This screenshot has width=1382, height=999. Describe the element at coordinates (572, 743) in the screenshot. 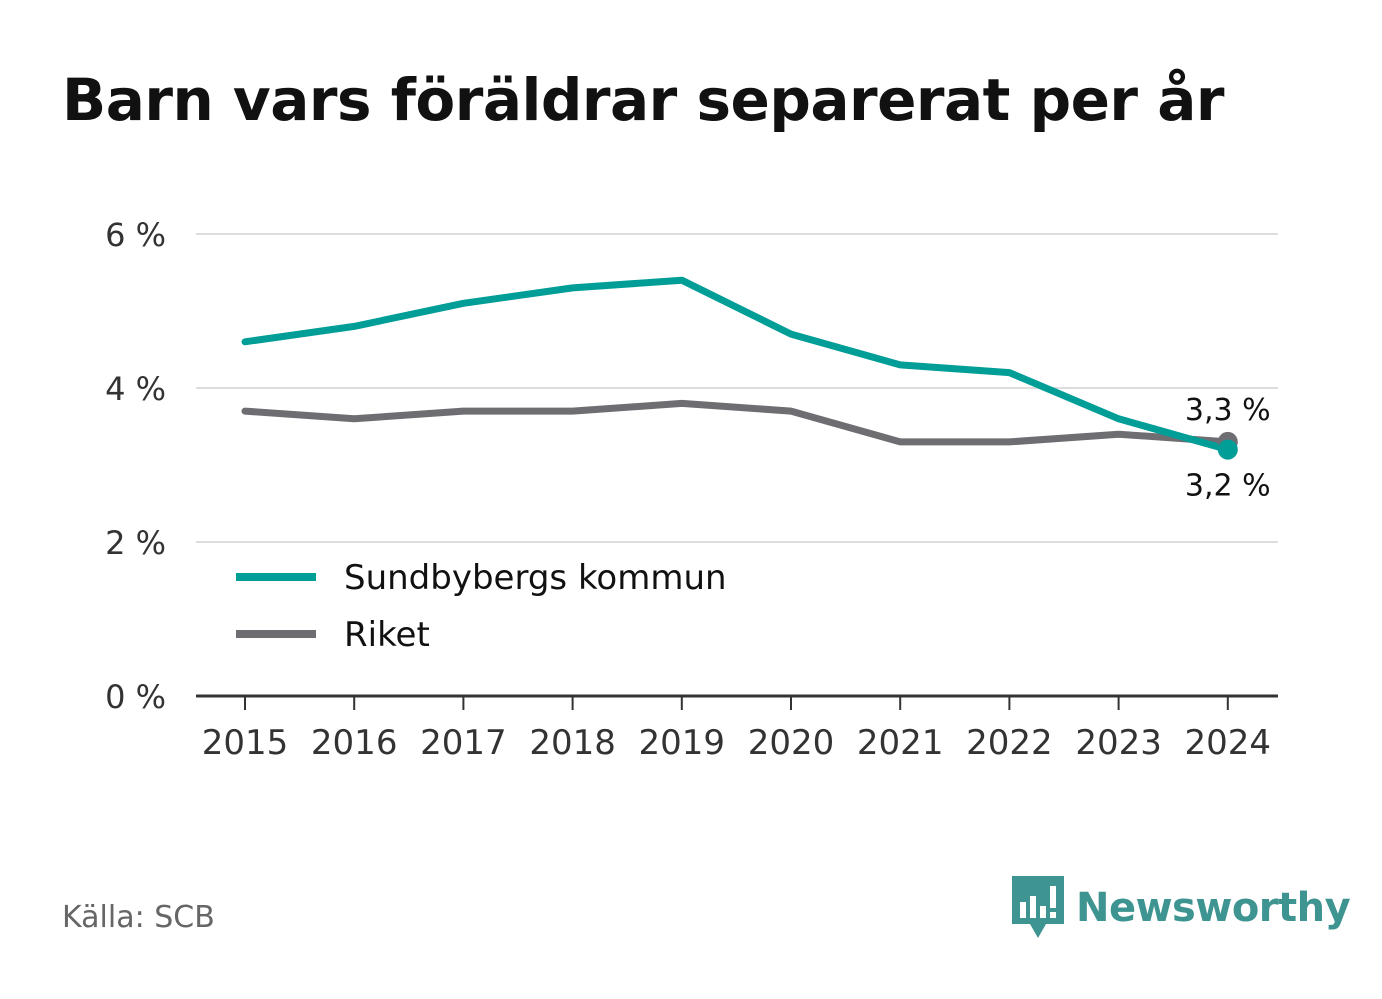

I see `x-tick-label: 2018` at that location.